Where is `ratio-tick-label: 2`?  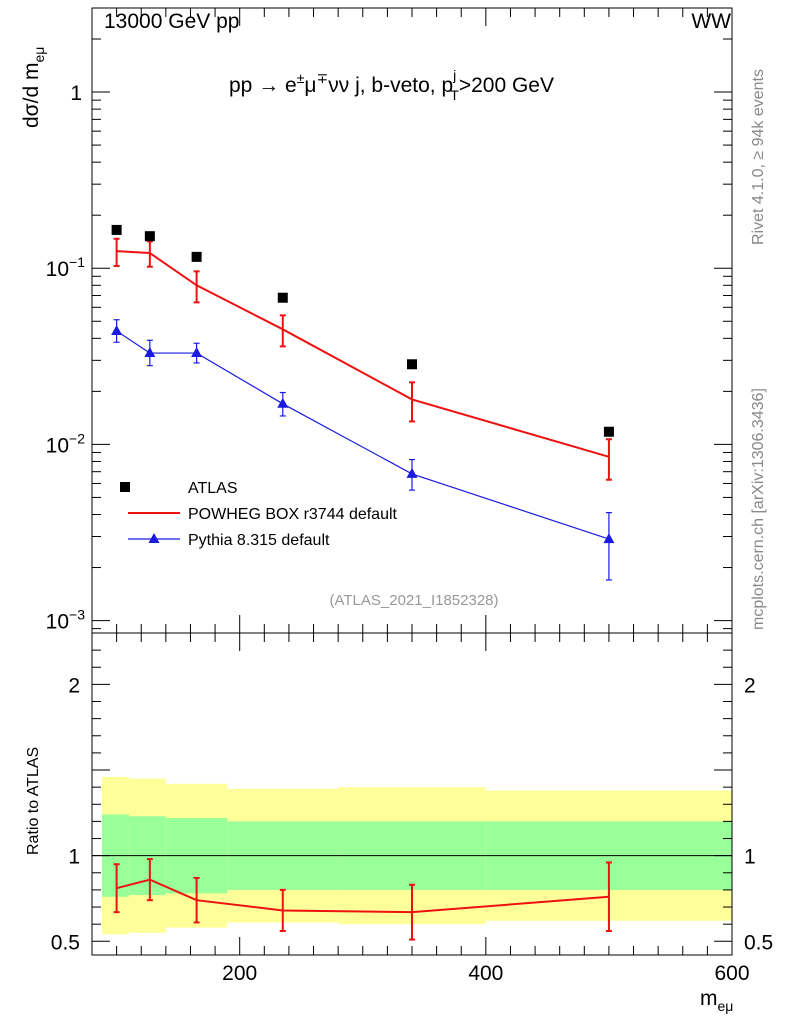 ratio-tick-label: 2 is located at coordinates (74, 685).